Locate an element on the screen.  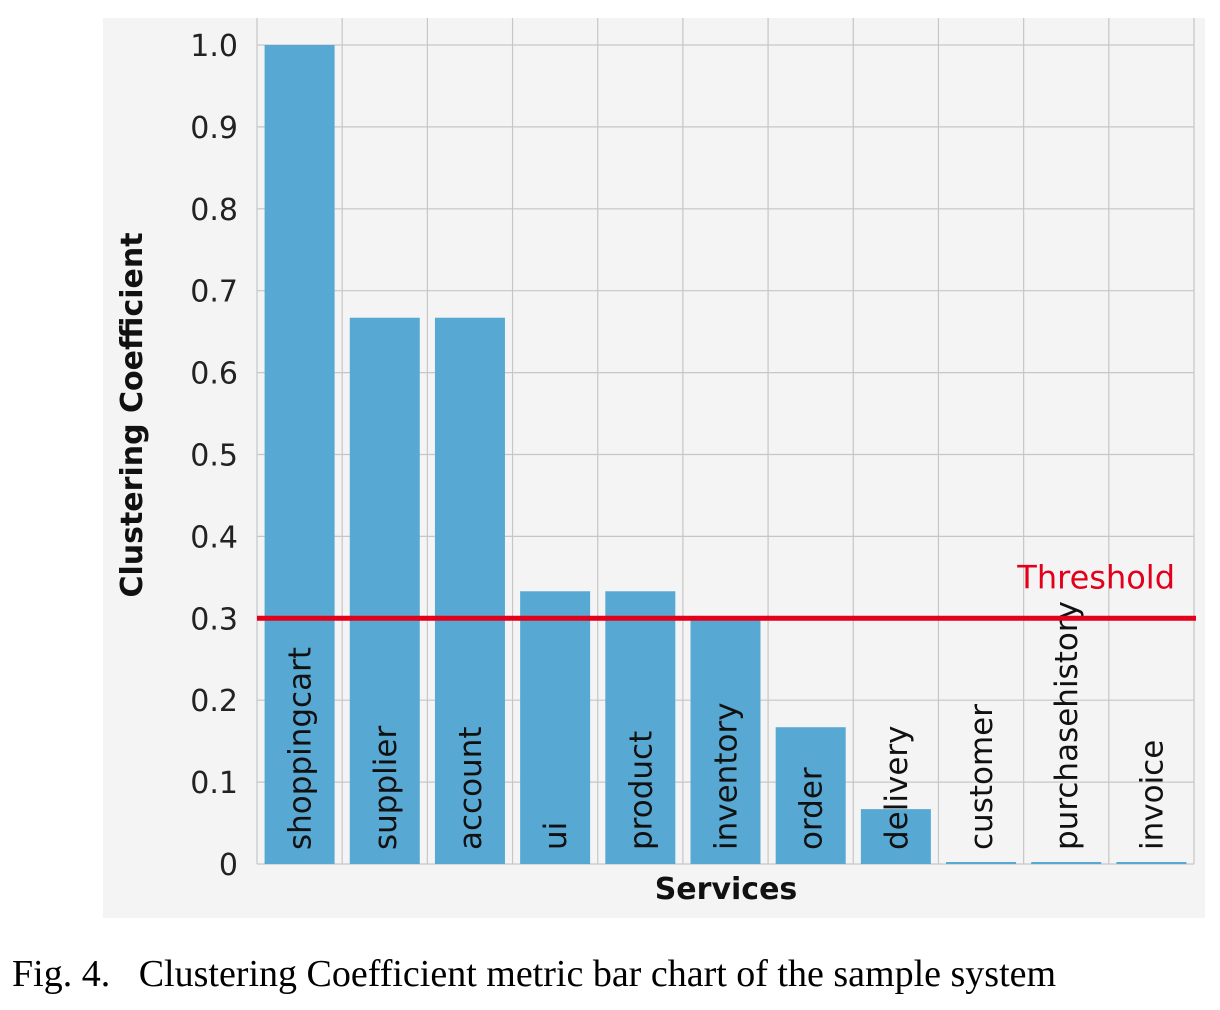
y-tick-label: 0.5 is located at coordinates (214, 456).